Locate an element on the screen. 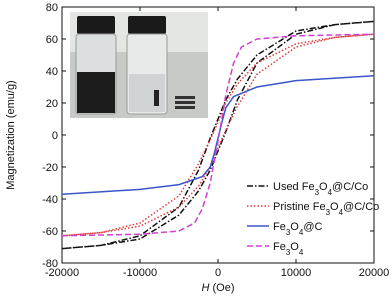 The height and width of the screenshot is (297, 392). y-tick-label: -20 is located at coordinates (50, 168).